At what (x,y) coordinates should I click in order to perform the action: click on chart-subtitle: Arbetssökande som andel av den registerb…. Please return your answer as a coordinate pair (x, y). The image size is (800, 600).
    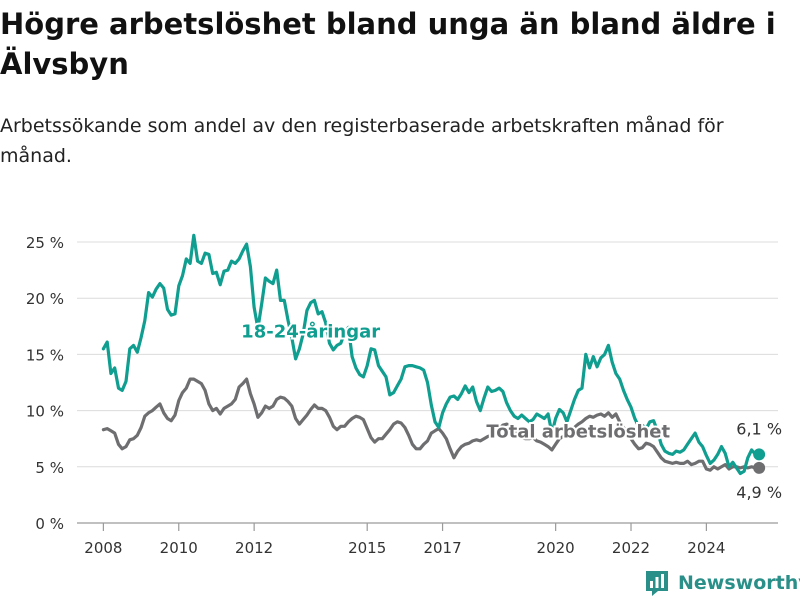
    Looking at the image, I should click on (362, 141).